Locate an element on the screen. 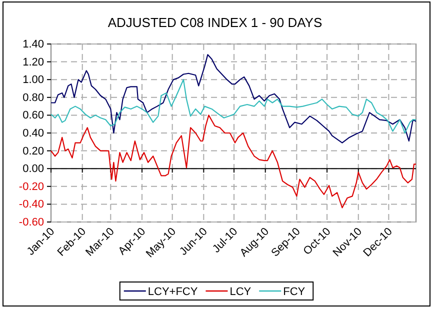 Image resolution: width=433 pixels, height=312 pixels. y-tick-label: -0.20 is located at coordinates (31, 186).